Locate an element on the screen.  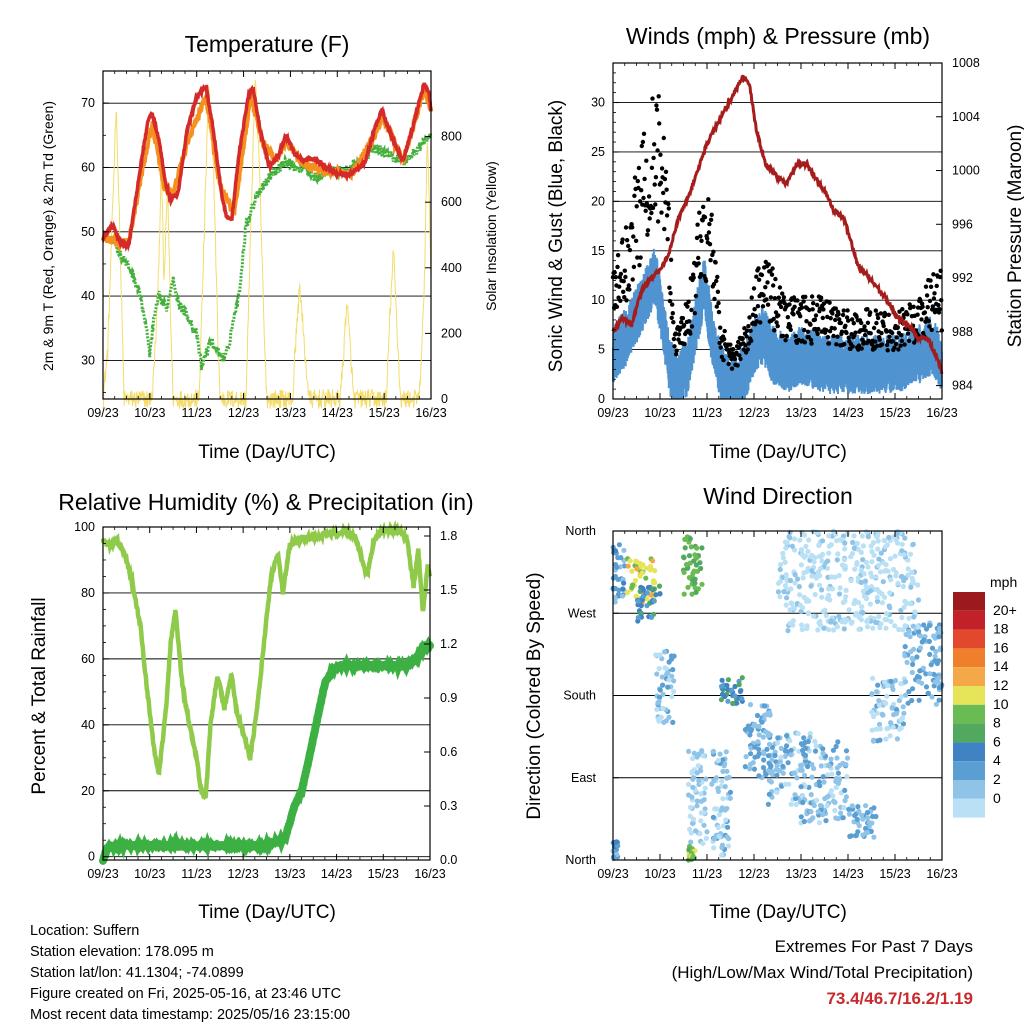
humidity-series is located at coordinates (266, 692).